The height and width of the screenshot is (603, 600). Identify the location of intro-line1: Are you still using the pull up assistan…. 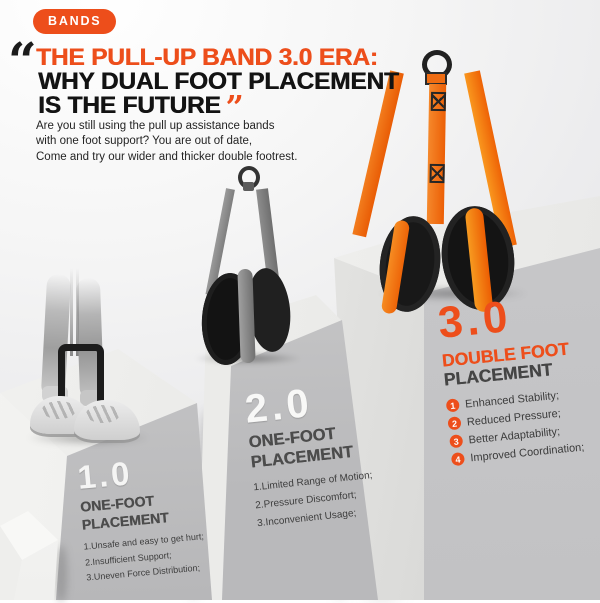
(155, 126).